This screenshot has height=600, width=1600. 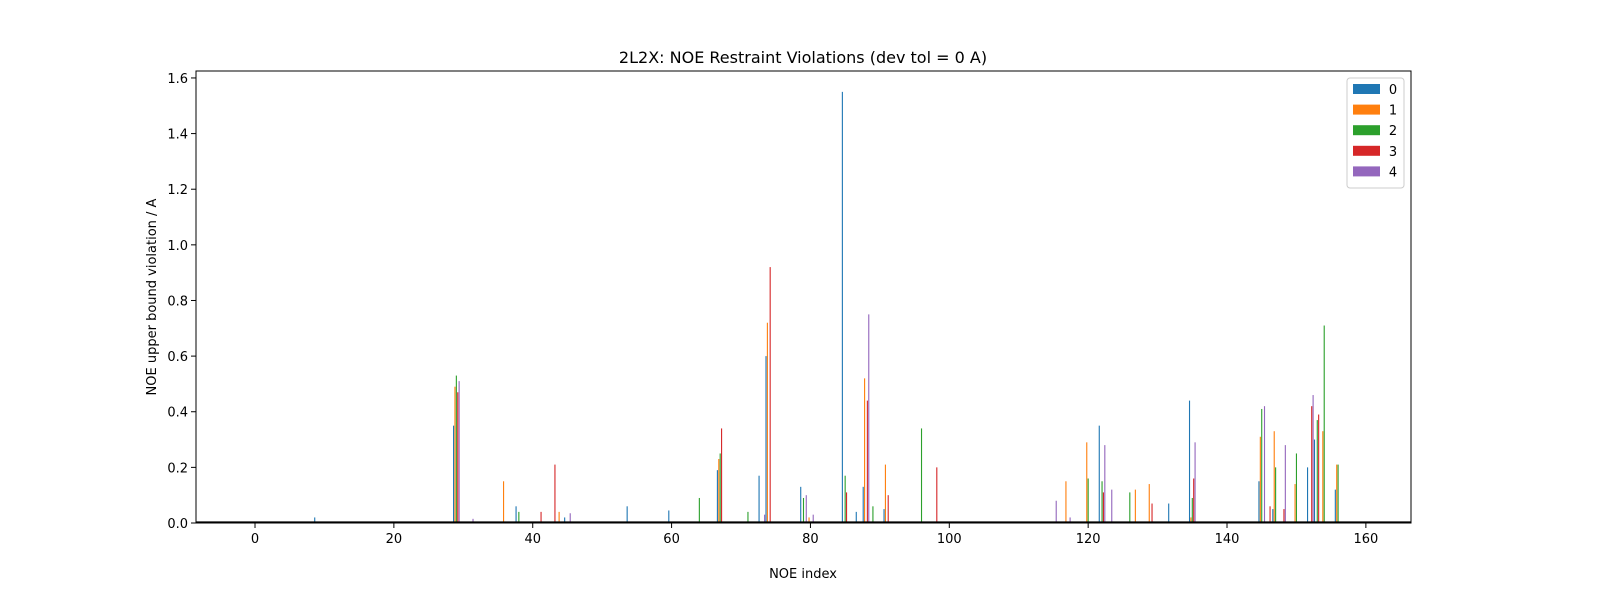 I want to click on y-tick-label: 0.2, so click(x=177, y=468).